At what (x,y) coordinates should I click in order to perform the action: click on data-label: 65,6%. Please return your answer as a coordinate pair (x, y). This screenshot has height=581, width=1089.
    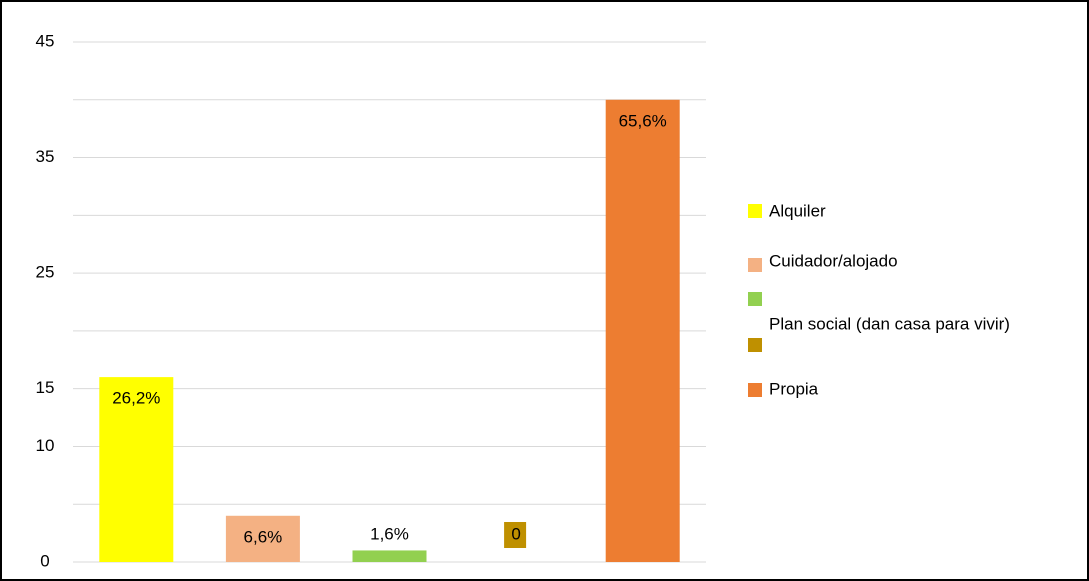
    Looking at the image, I should click on (643, 120).